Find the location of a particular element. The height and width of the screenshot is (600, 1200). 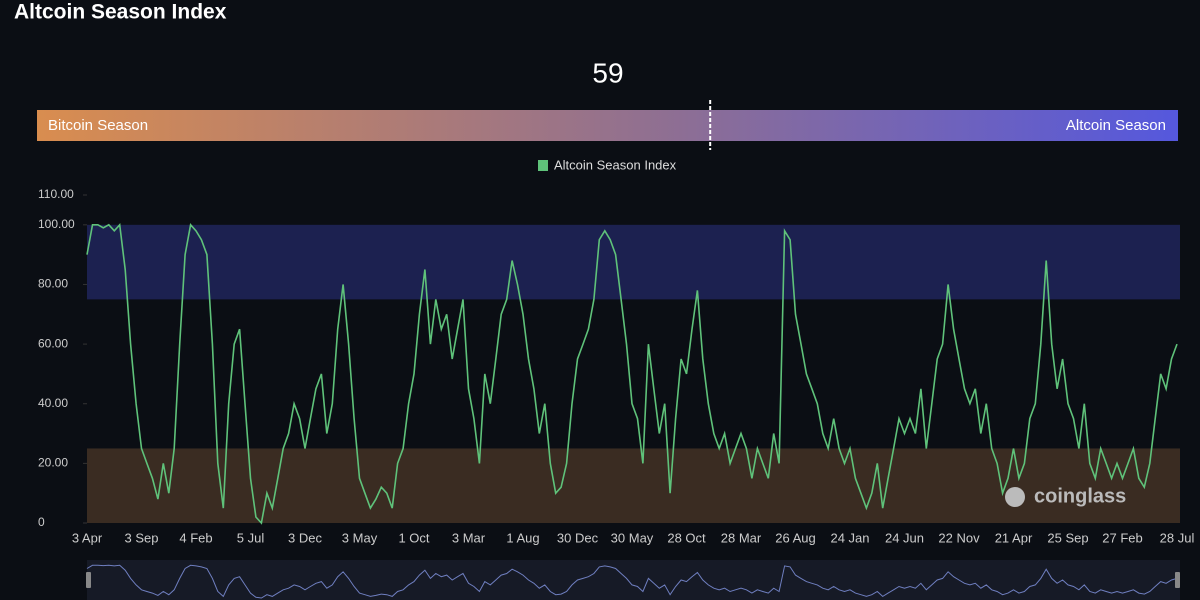

x-tick-label: 28 Jul is located at coordinates (1177, 537).